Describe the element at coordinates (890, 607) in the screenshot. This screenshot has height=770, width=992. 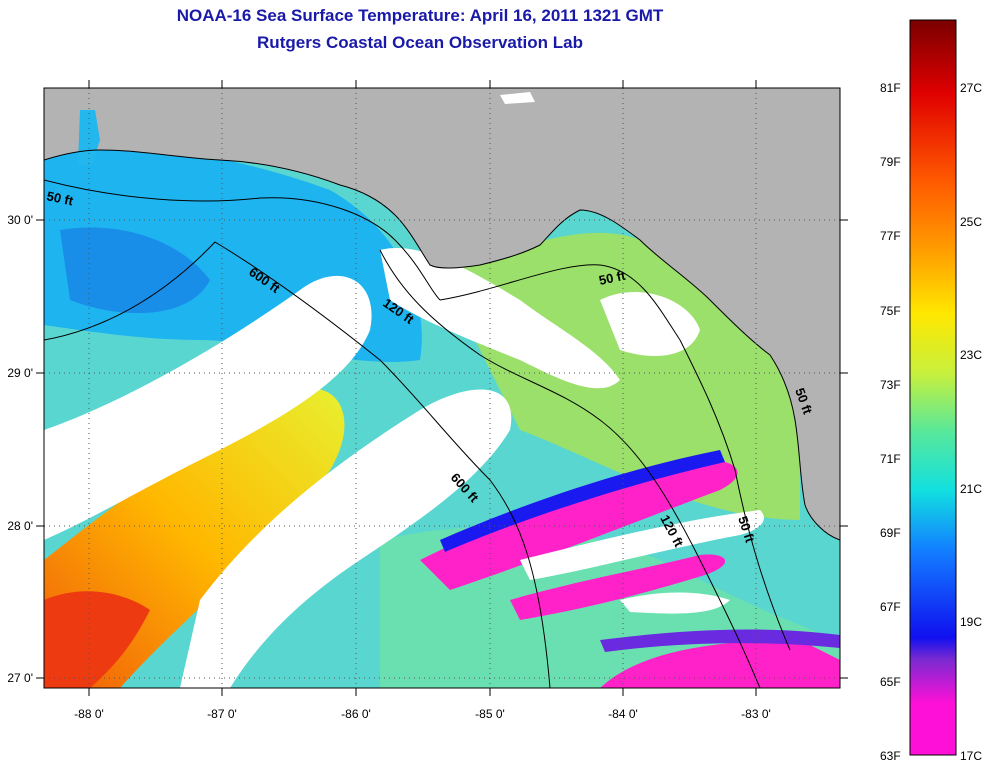
I see `scale-label-f: 67F` at that location.